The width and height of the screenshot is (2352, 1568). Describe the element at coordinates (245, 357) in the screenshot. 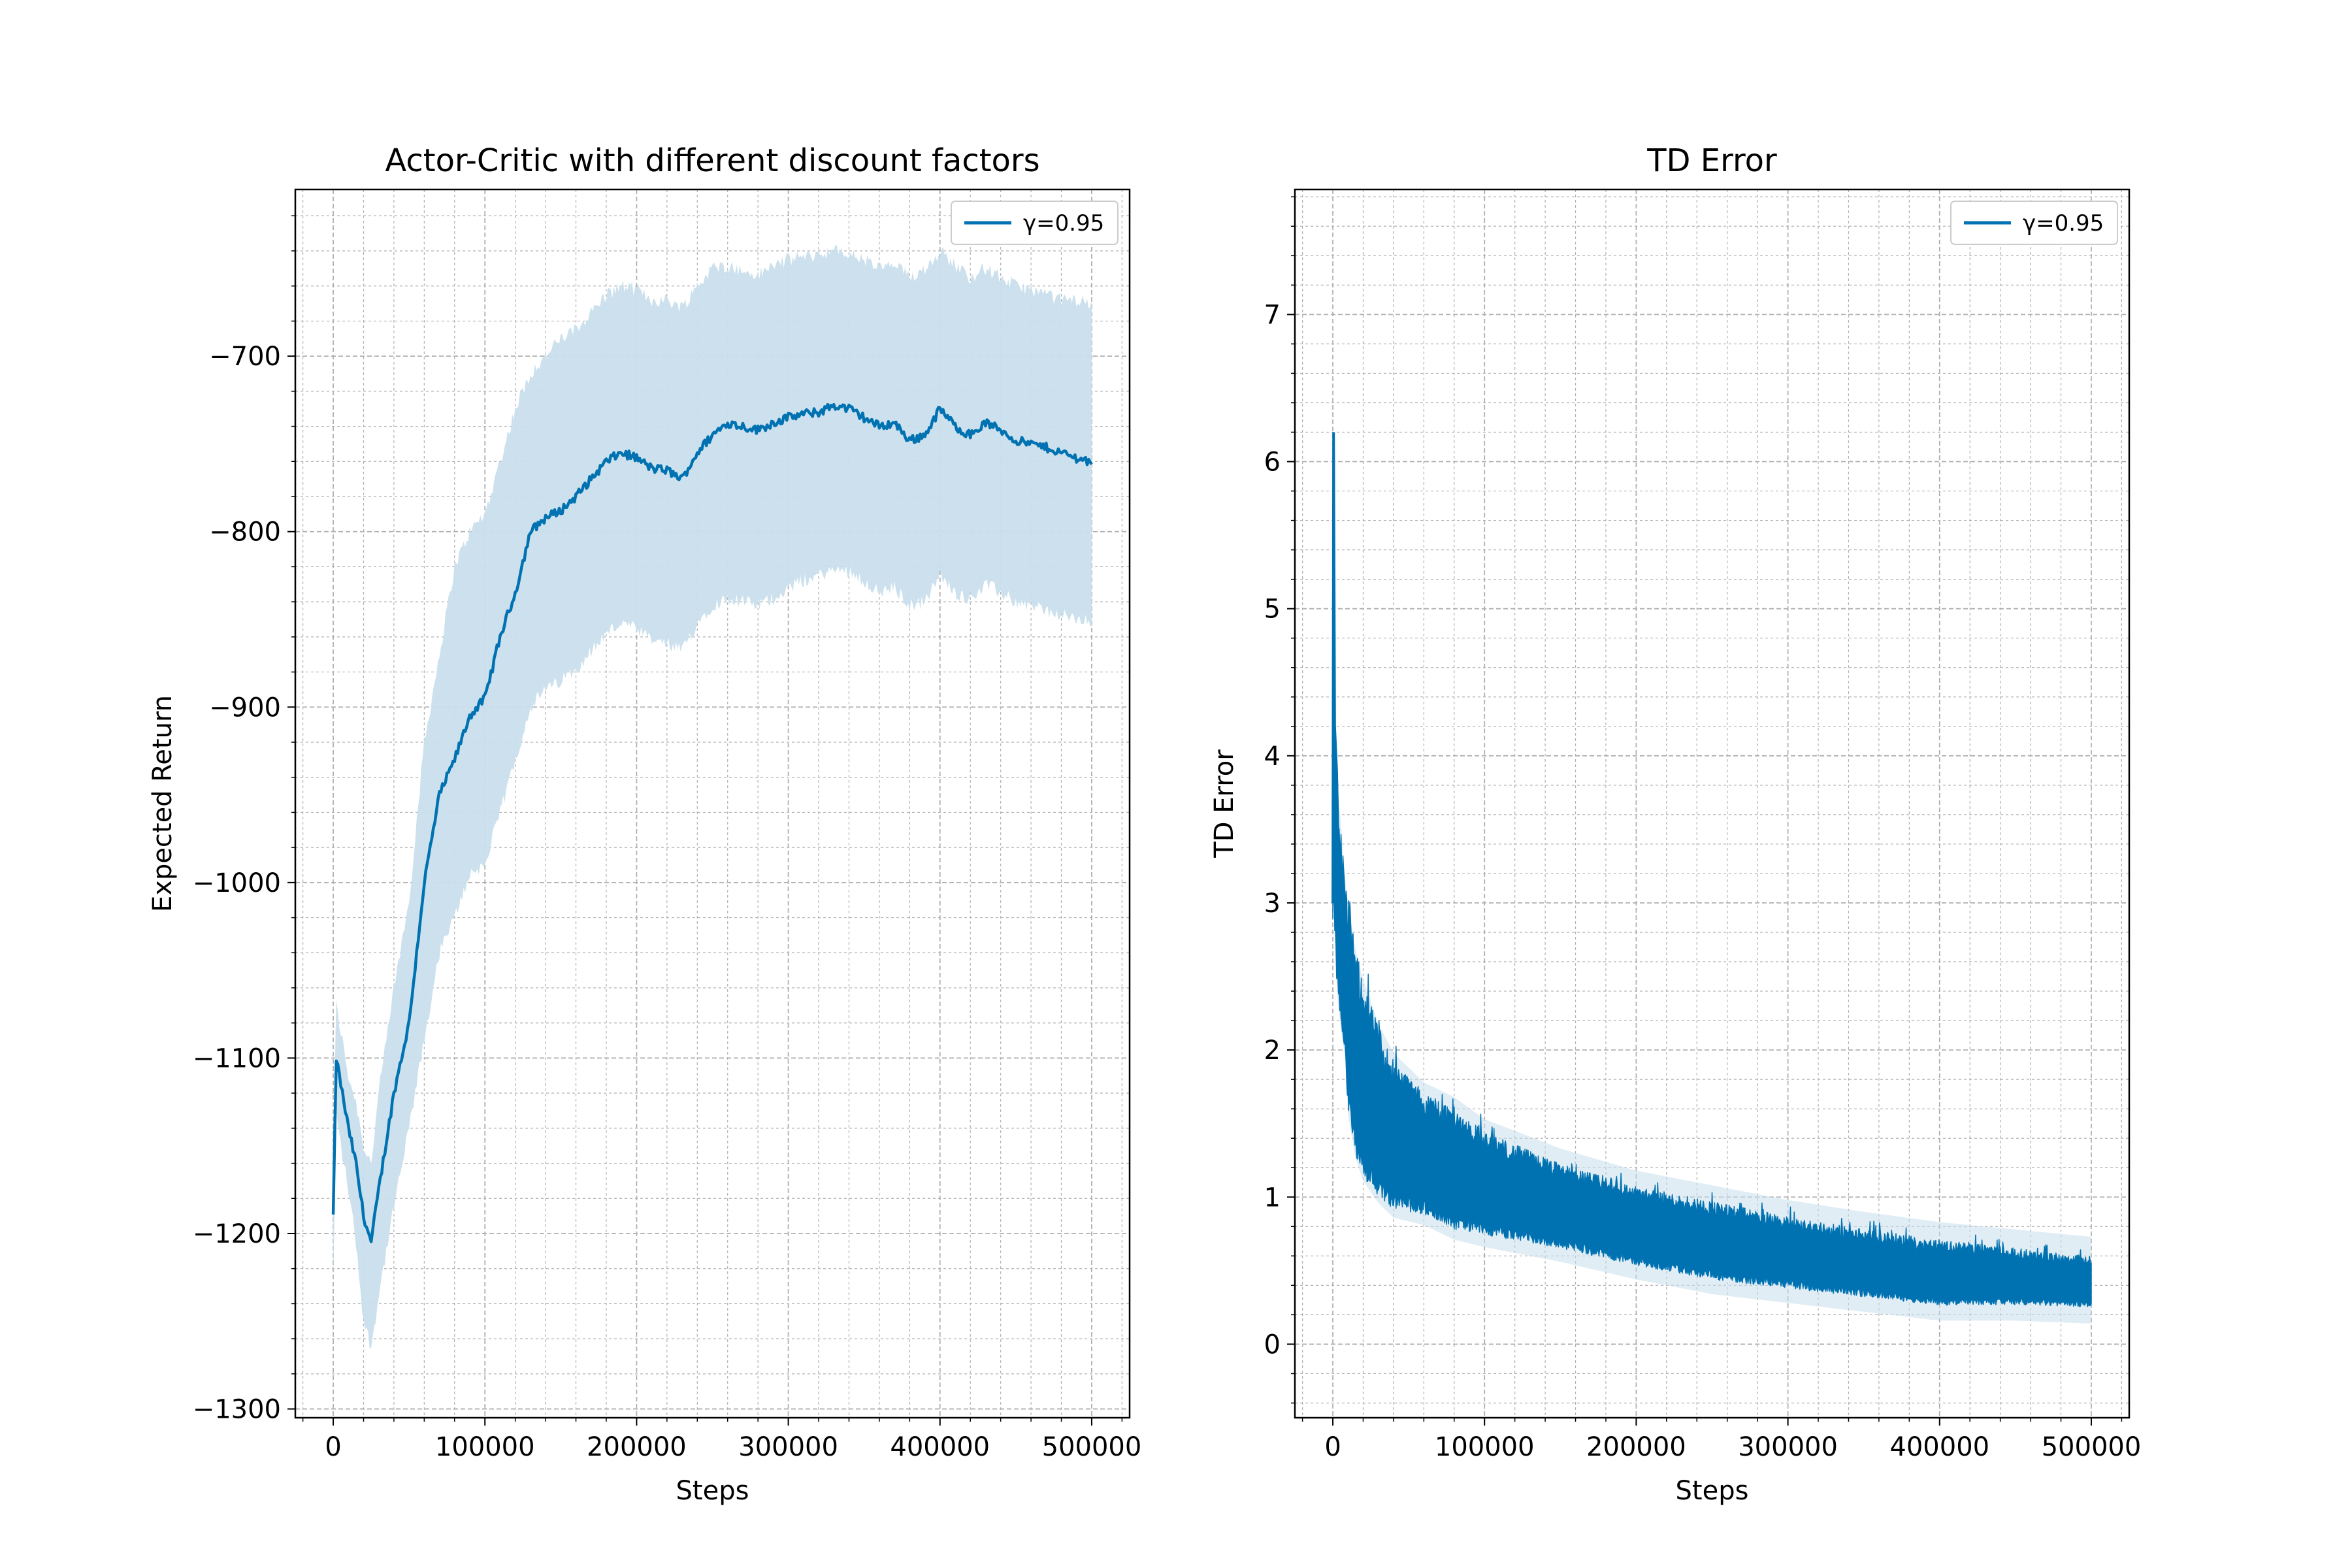

I see `y-tick-label: −700` at that location.